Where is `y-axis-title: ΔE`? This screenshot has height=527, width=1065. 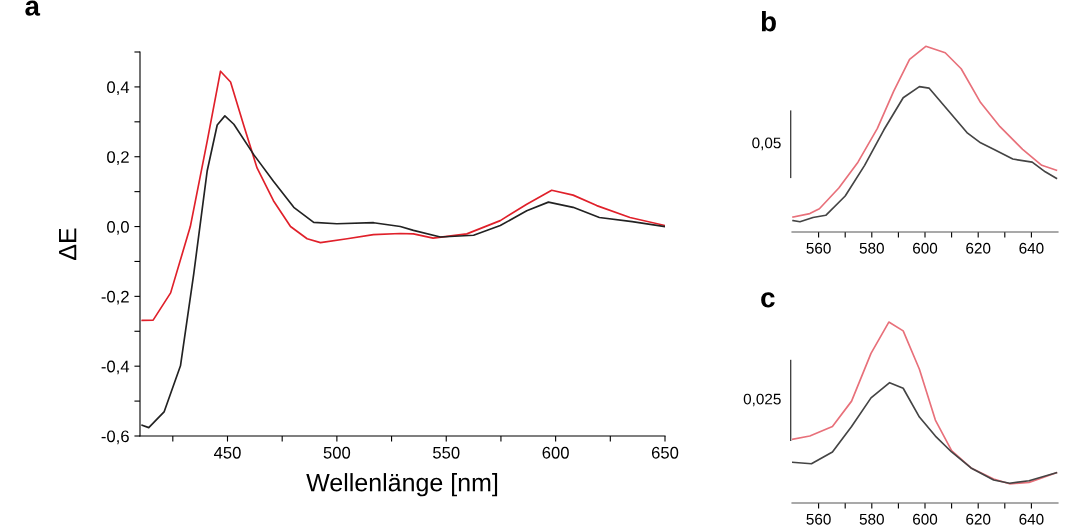
y-axis-title: ΔE is located at coordinates (68, 244).